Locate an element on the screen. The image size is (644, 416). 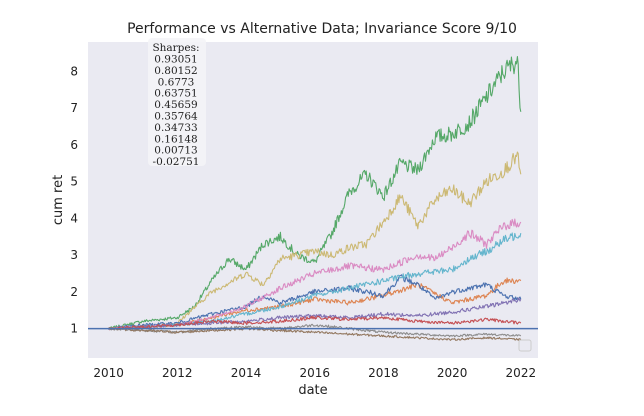
sharpe-value: -0.02751 is located at coordinates (176, 162).